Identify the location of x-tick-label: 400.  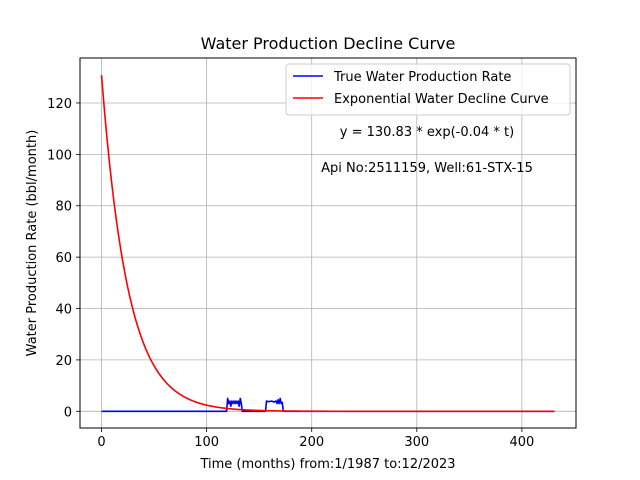
(521, 442).